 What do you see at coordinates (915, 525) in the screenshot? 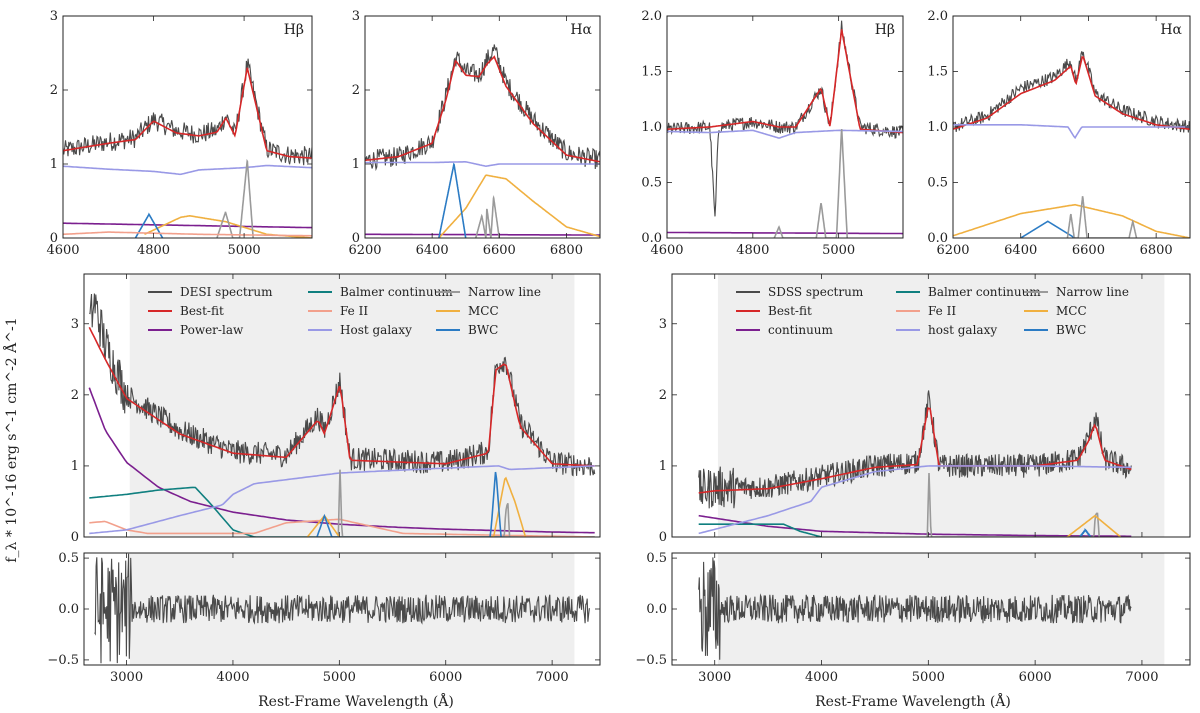
I see `series-continuum` at bounding box center [915, 525].